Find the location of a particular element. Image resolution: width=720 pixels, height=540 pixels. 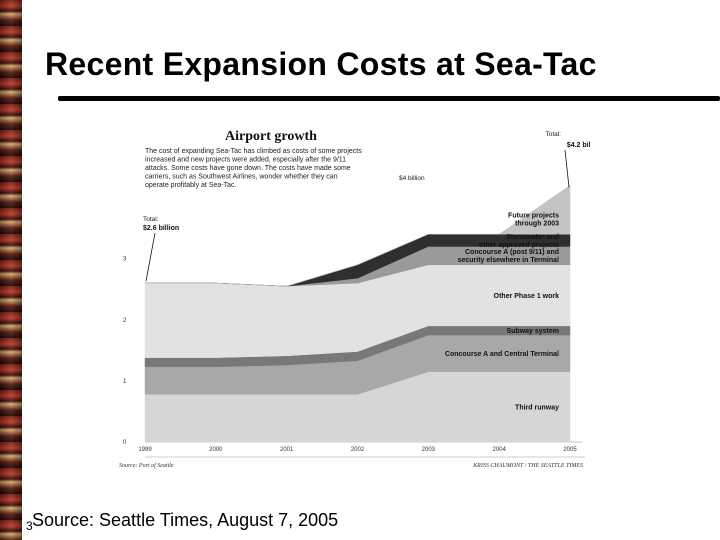

end-total-value: $4.2 billion is located at coordinates (578, 145).